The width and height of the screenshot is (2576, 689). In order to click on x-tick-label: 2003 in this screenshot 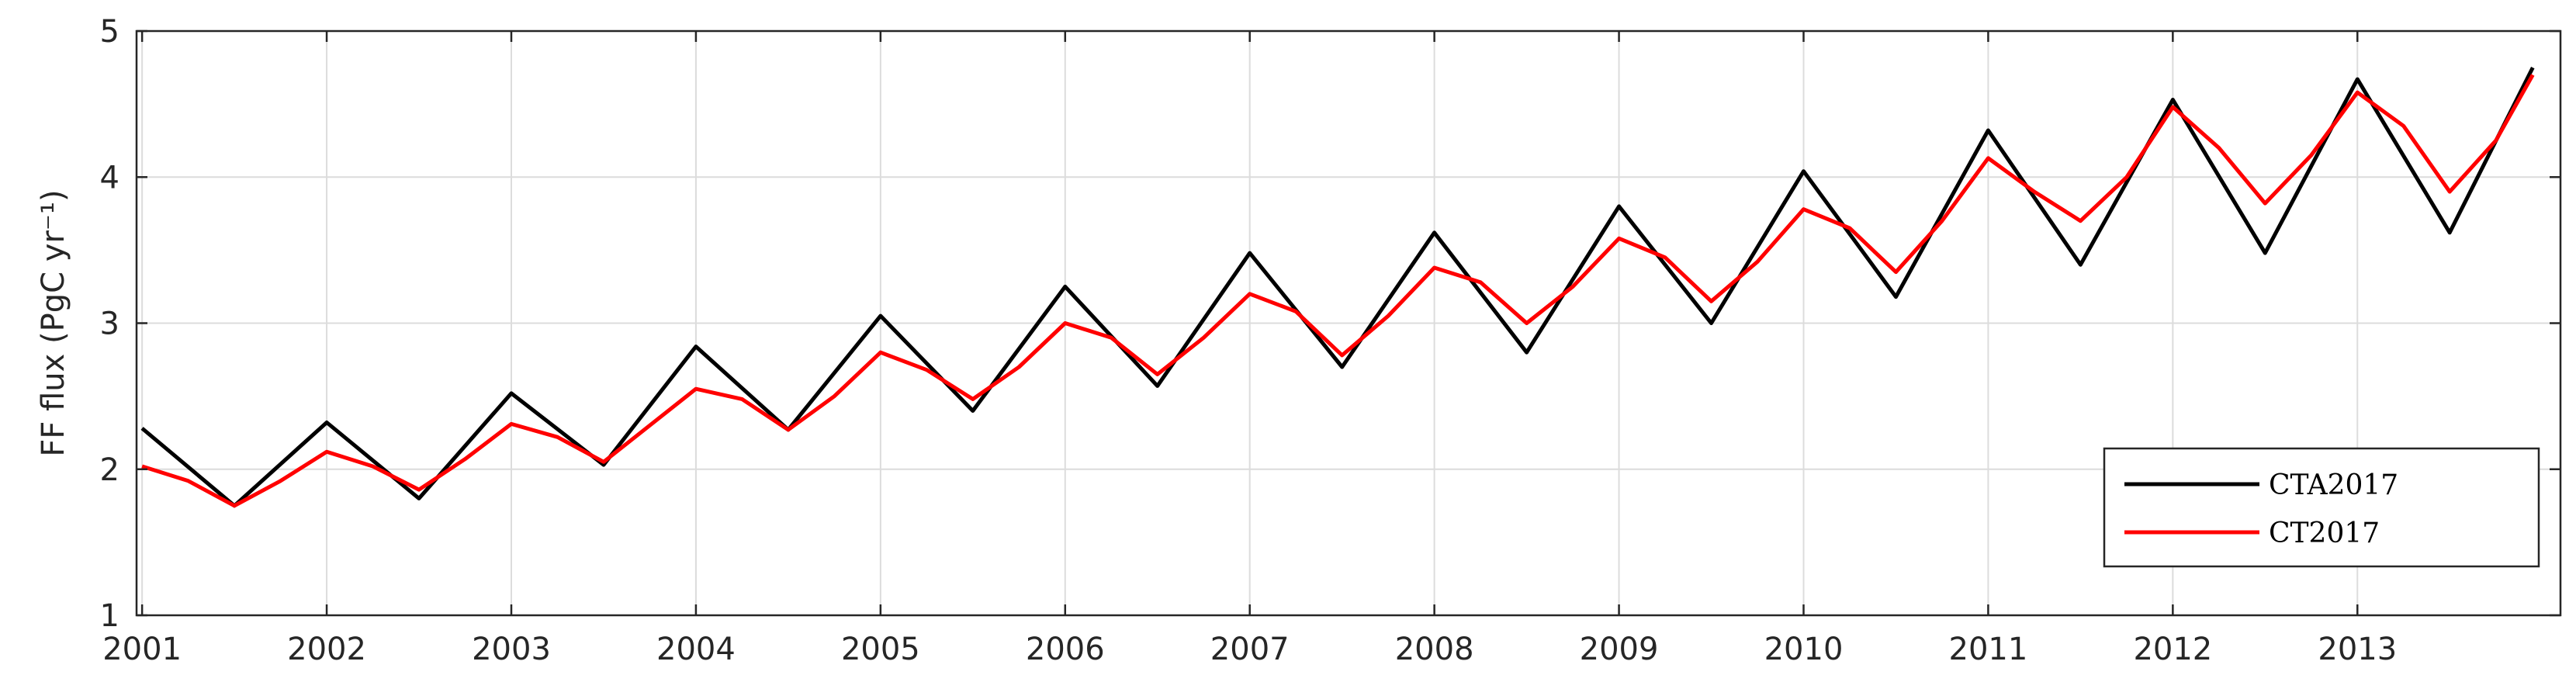, I will do `click(511, 649)`.